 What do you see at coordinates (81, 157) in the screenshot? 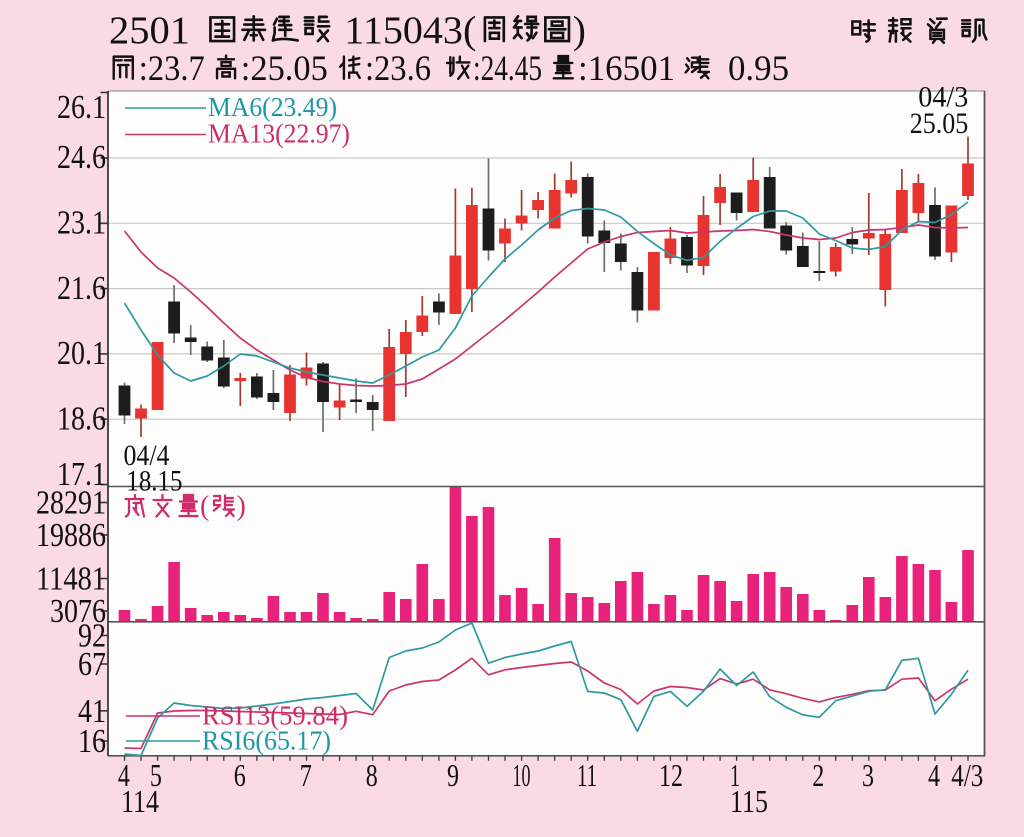
I see `svg-text: 24.6` at bounding box center [81, 157].